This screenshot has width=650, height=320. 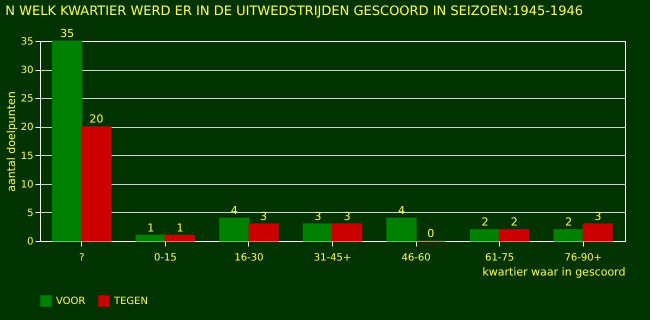 What do you see at coordinates (27, 99) in the screenshot?
I see `y-tick-label: 25` at bounding box center [27, 99].